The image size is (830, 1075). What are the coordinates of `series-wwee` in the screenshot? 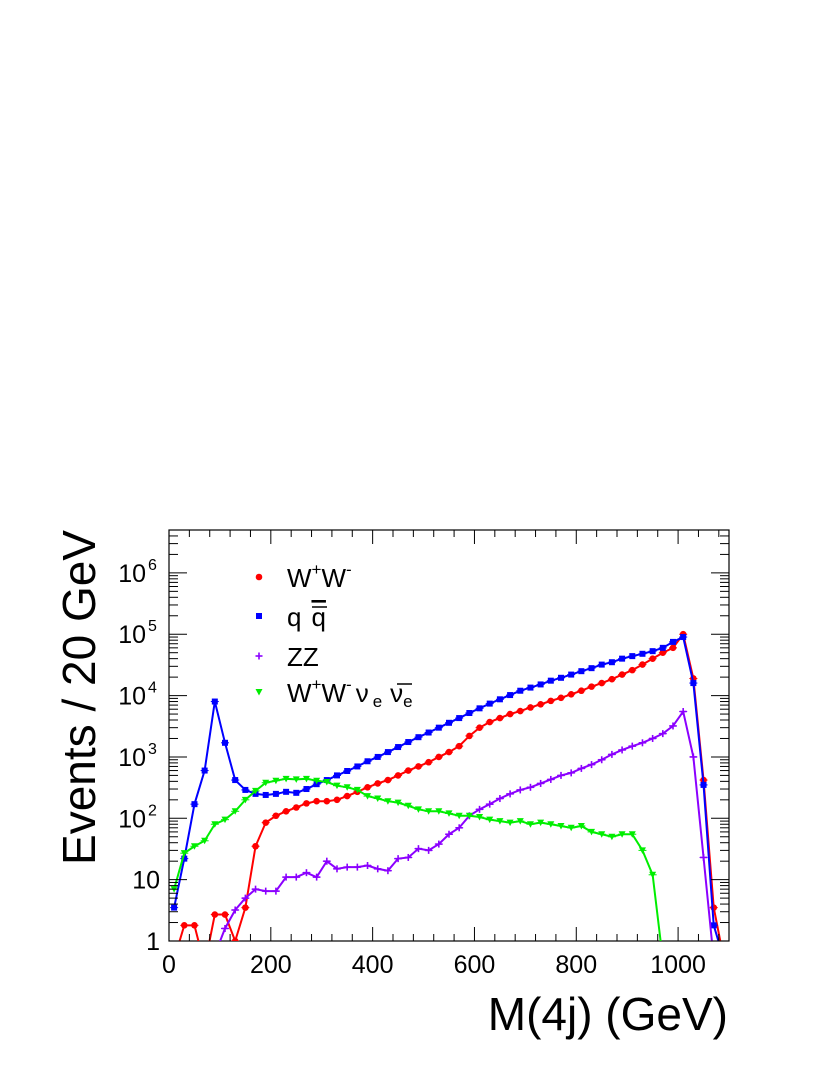 It's located at (416, 858).